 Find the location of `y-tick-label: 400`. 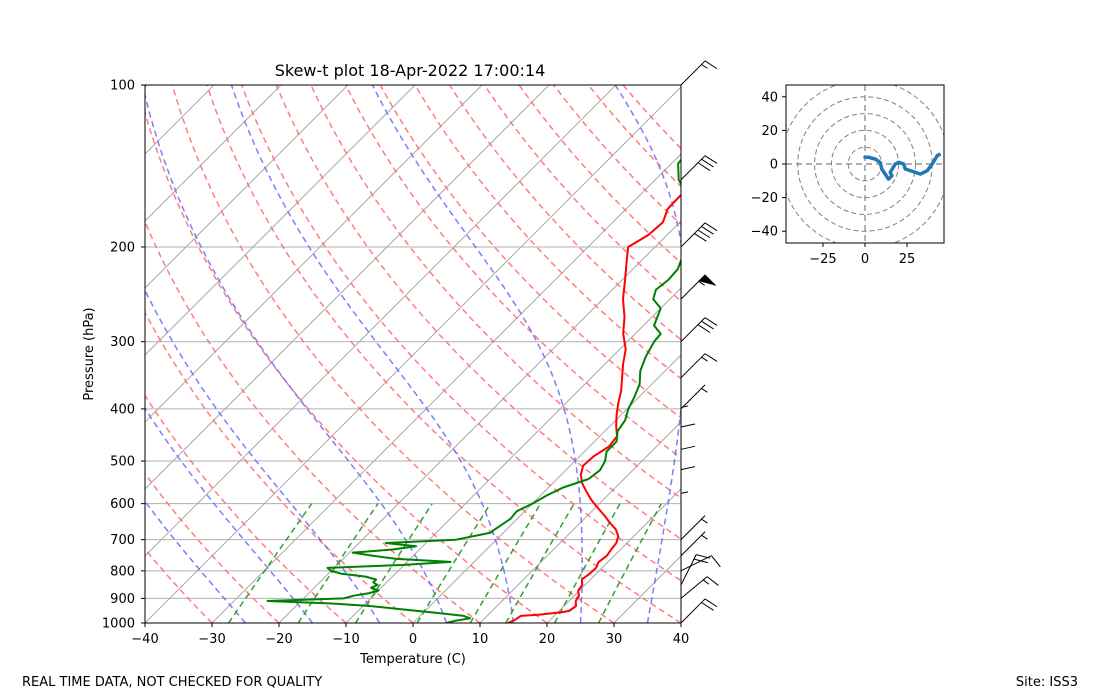

y-tick-label: 400 is located at coordinates (122, 409).